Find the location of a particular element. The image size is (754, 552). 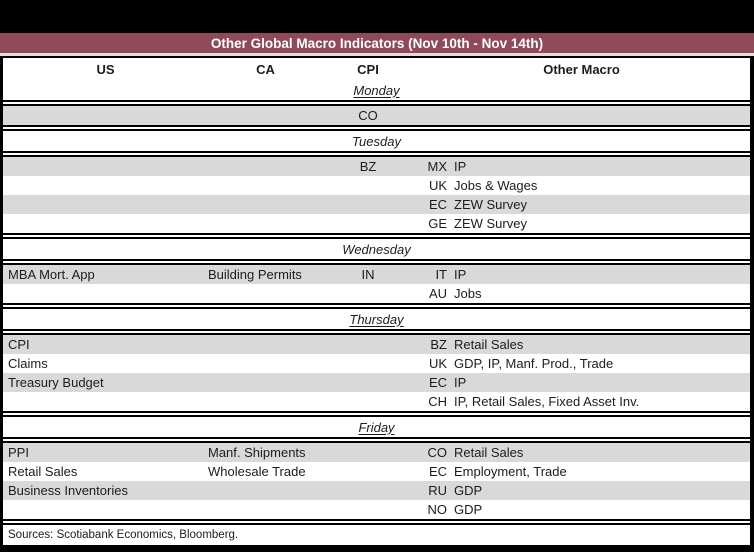

day-header-label: Friday is located at coordinates (376, 427).